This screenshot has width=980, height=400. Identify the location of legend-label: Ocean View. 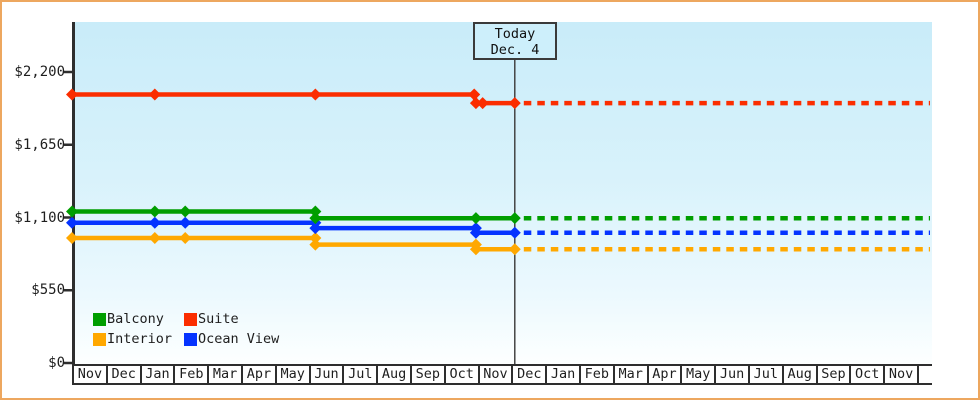
(239, 339).